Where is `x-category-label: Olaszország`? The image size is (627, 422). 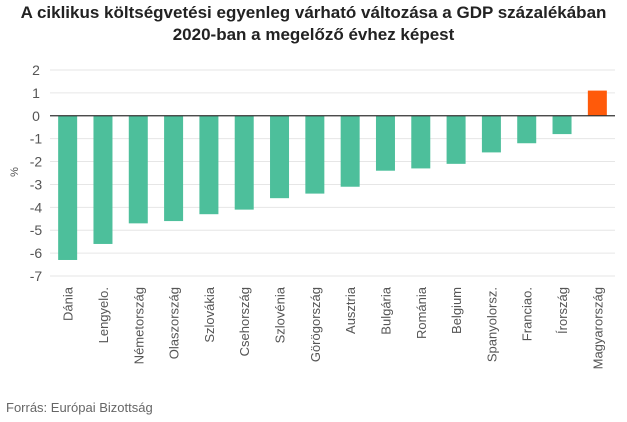 x-category-label: Olaszország is located at coordinates (174, 323).